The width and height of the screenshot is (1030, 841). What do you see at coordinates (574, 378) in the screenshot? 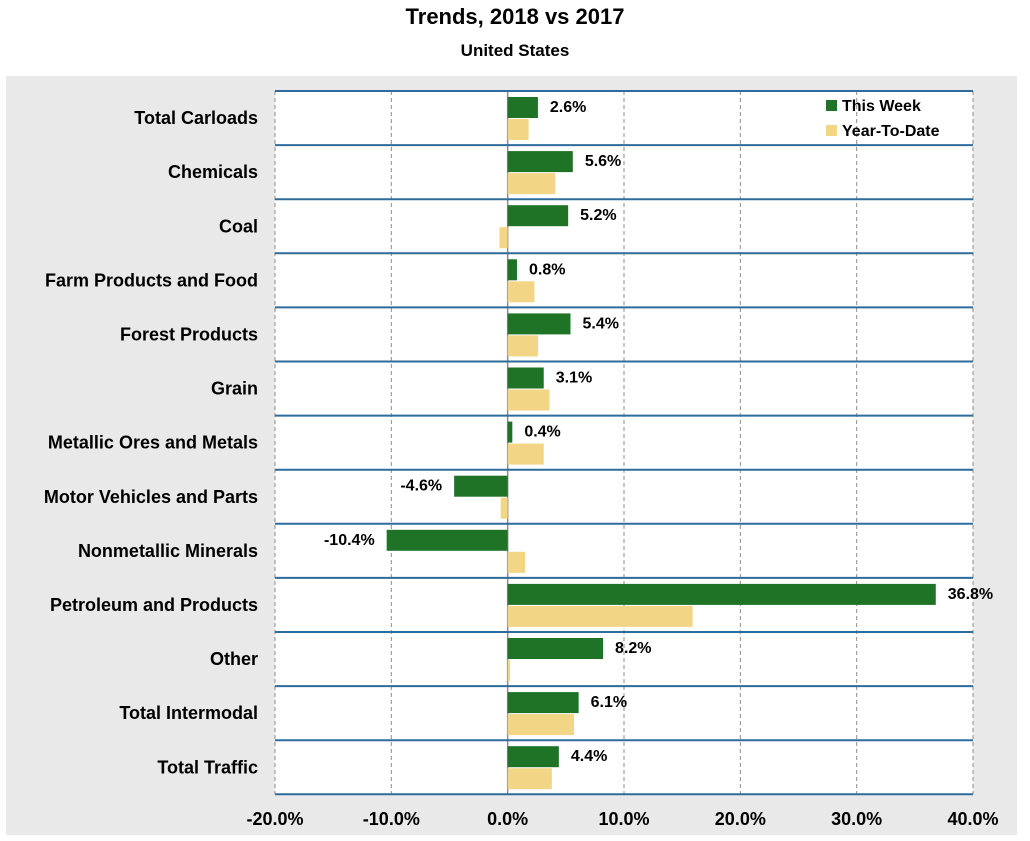
I see `data-label: 3.1%` at bounding box center [574, 378].